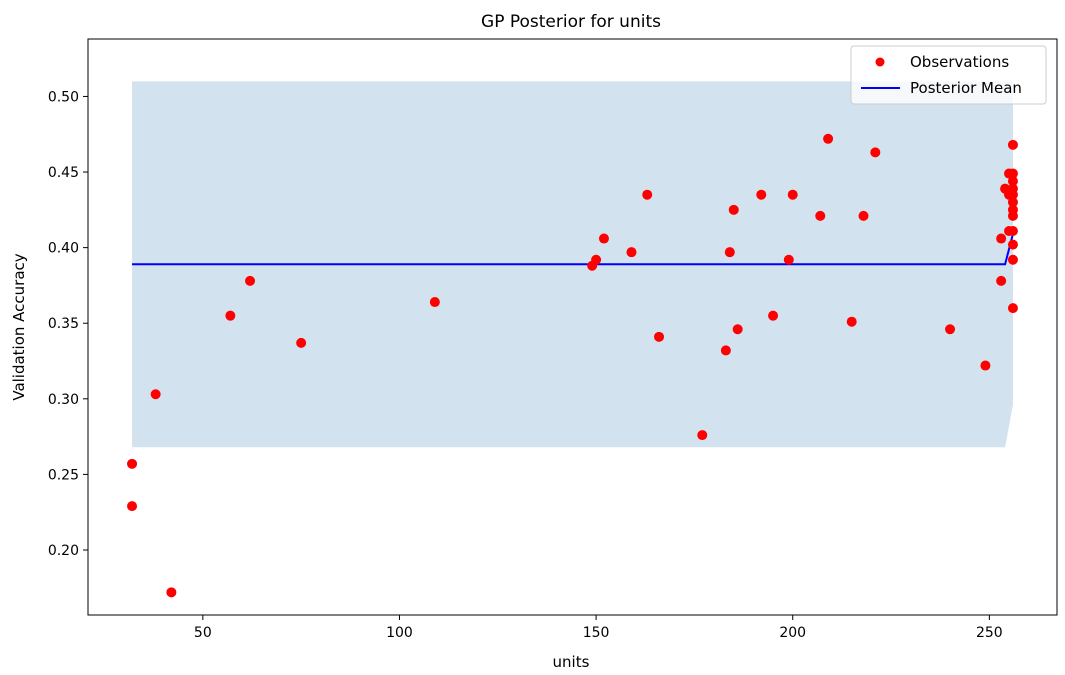 The height and width of the screenshot is (675, 1065). Describe the element at coordinates (63, 249) in the screenshot. I see `y-tick-label: 0.40` at that location.